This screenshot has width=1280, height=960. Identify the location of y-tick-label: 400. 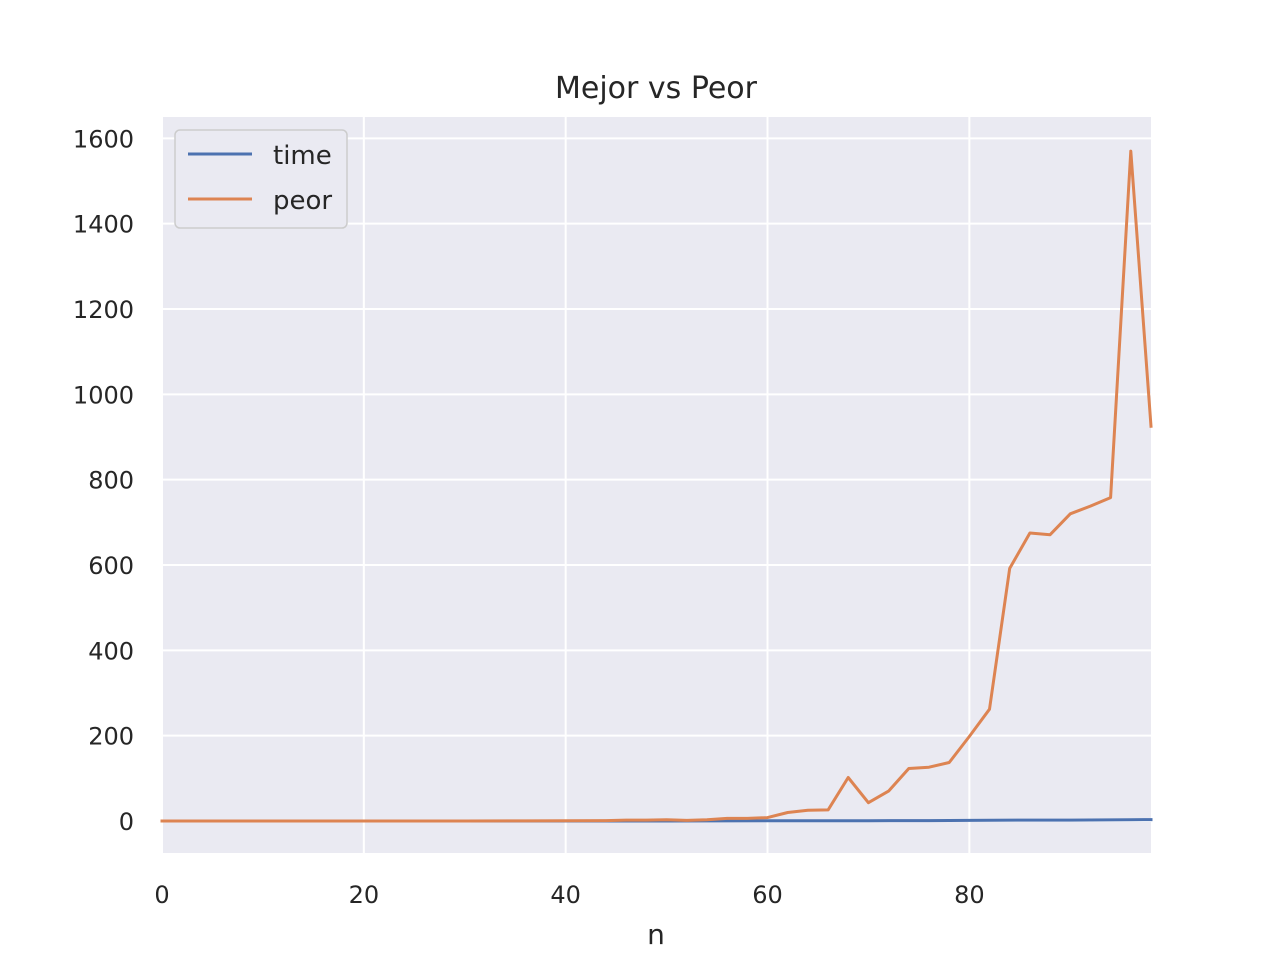
(111, 651).